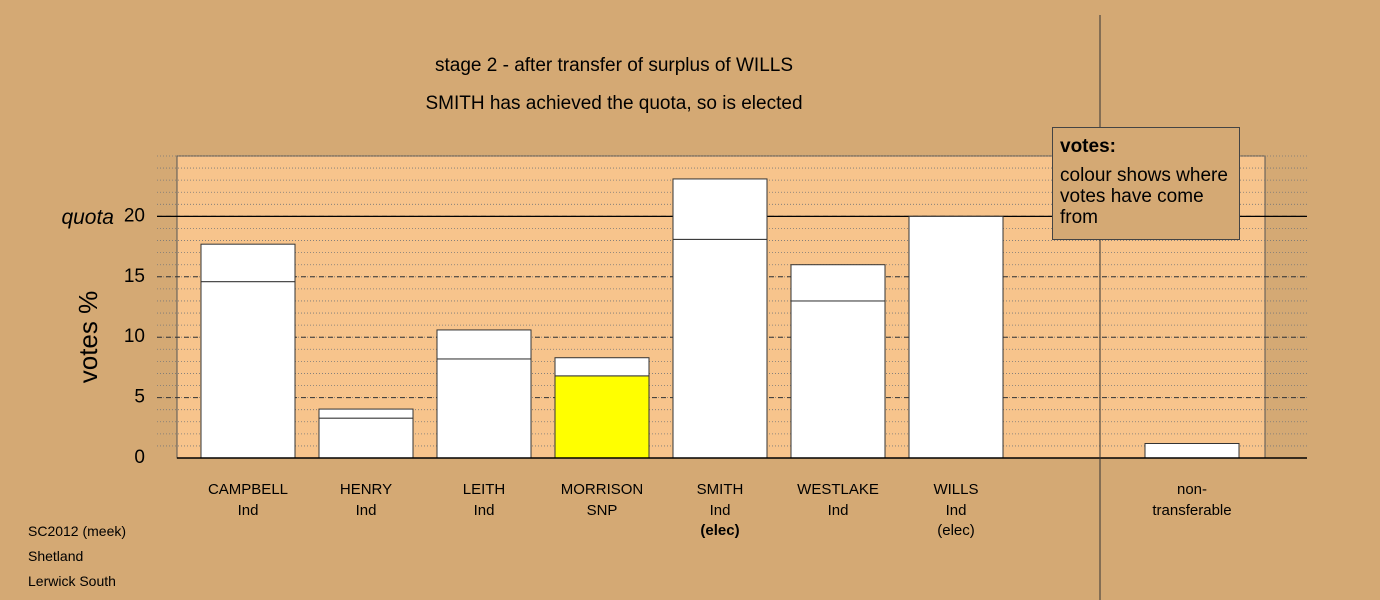 The image size is (1380, 600). What do you see at coordinates (139, 397) in the screenshot?
I see `y-tick-label: 5` at bounding box center [139, 397].